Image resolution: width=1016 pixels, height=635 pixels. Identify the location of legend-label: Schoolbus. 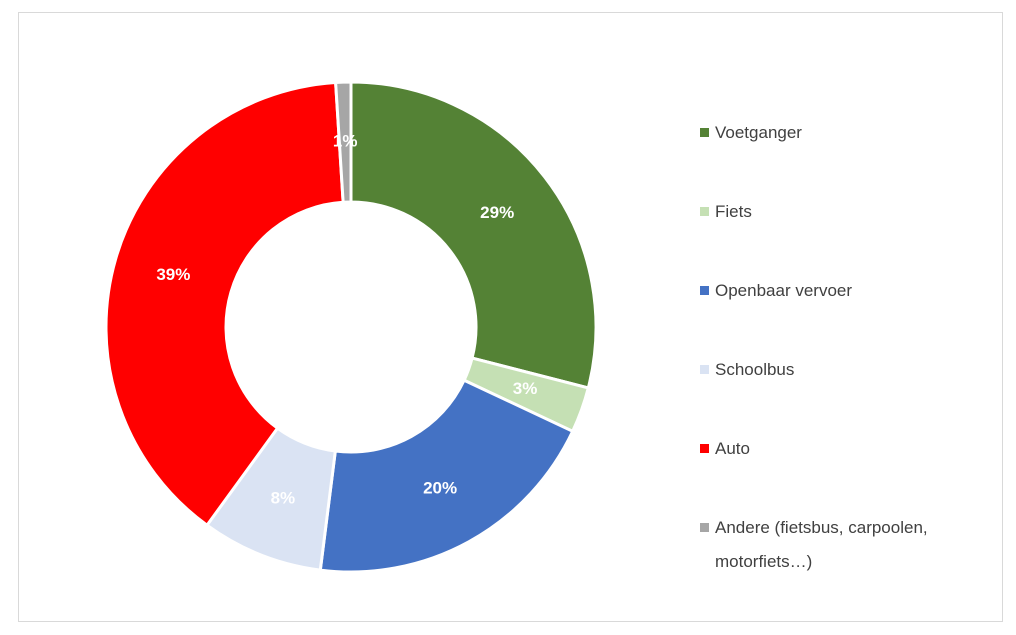
(755, 369).